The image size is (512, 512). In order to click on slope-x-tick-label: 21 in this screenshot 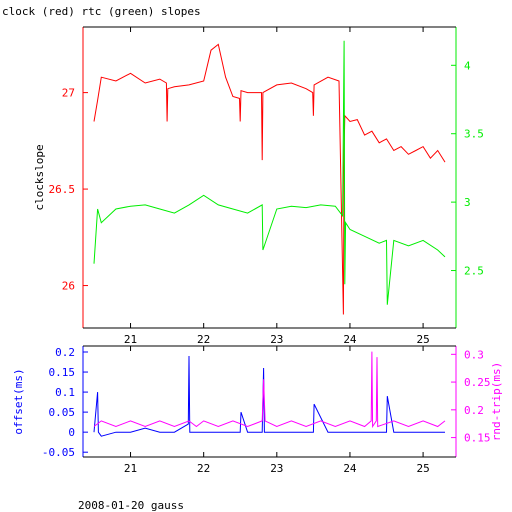, I will do `click(130, 339)`.